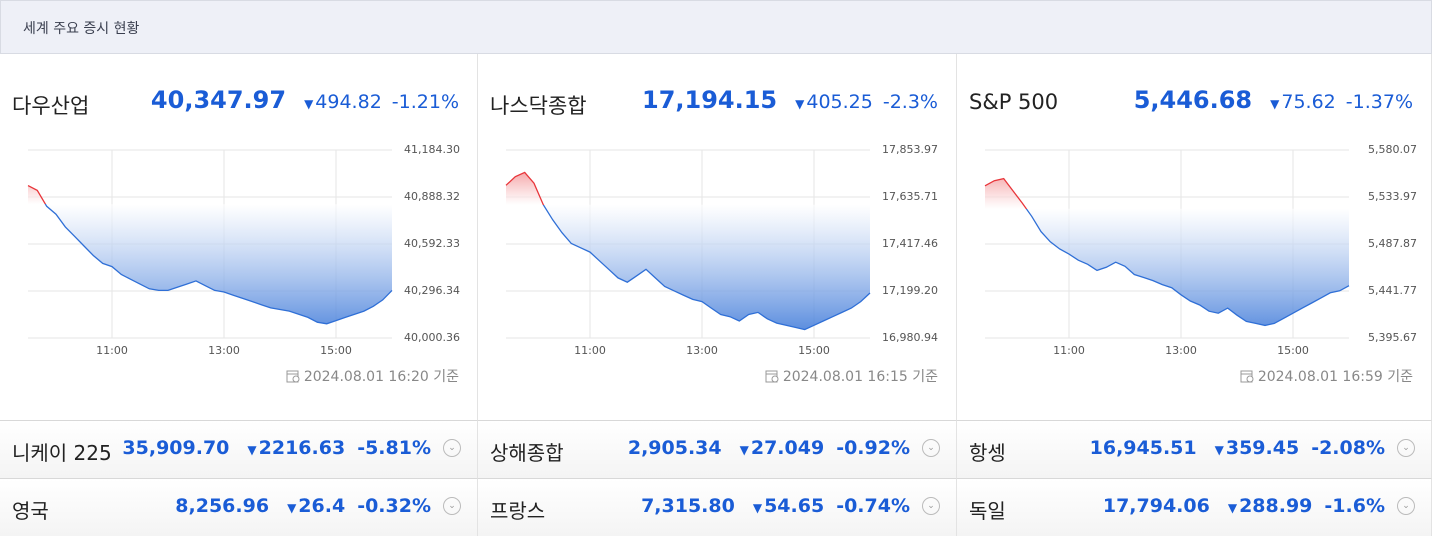 Image resolution: width=1432 pixels, height=536 pixels. I want to click on change-value: 2216.63, so click(302, 448).